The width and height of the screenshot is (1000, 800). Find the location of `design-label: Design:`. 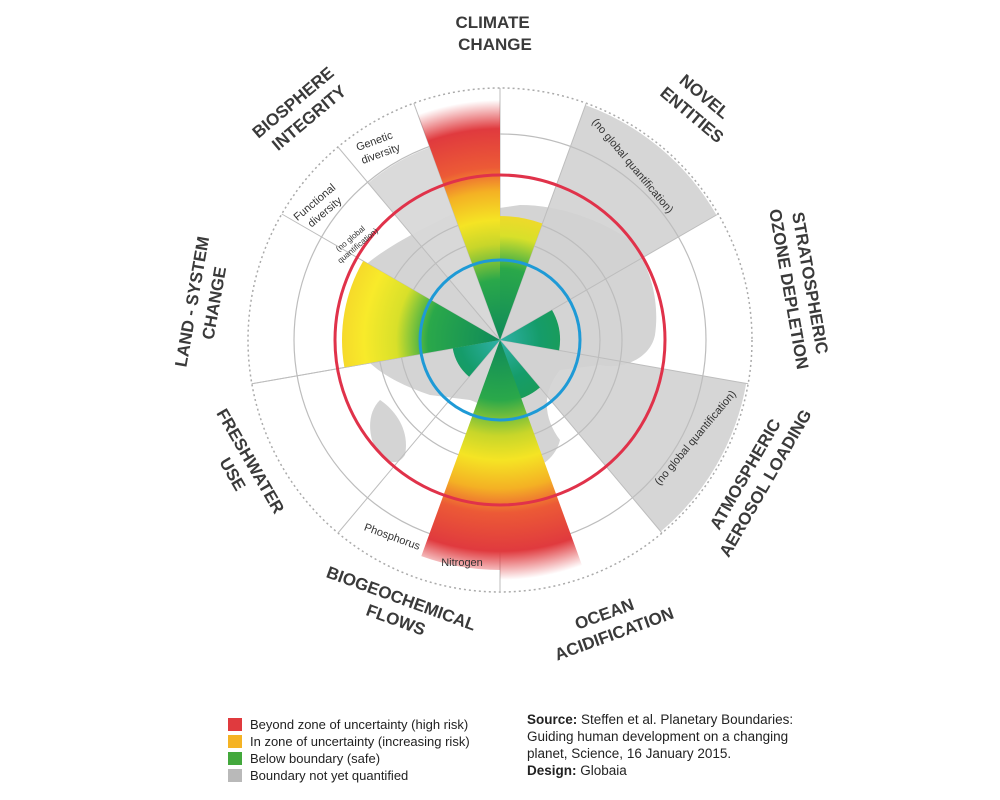

design-label: Design: is located at coordinates (552, 770).